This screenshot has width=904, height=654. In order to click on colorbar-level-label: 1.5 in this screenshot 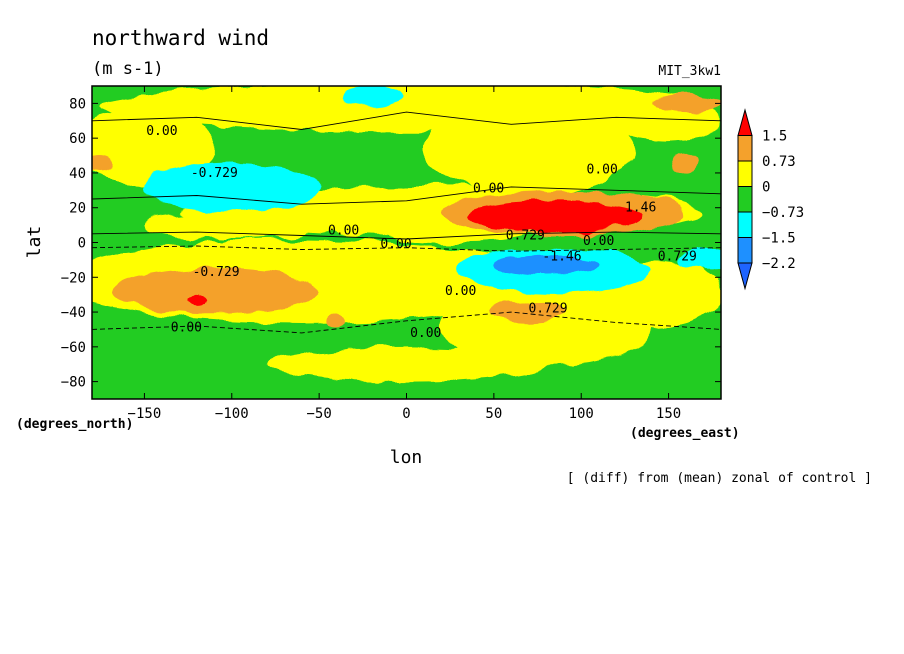, I will do `click(774, 137)`.